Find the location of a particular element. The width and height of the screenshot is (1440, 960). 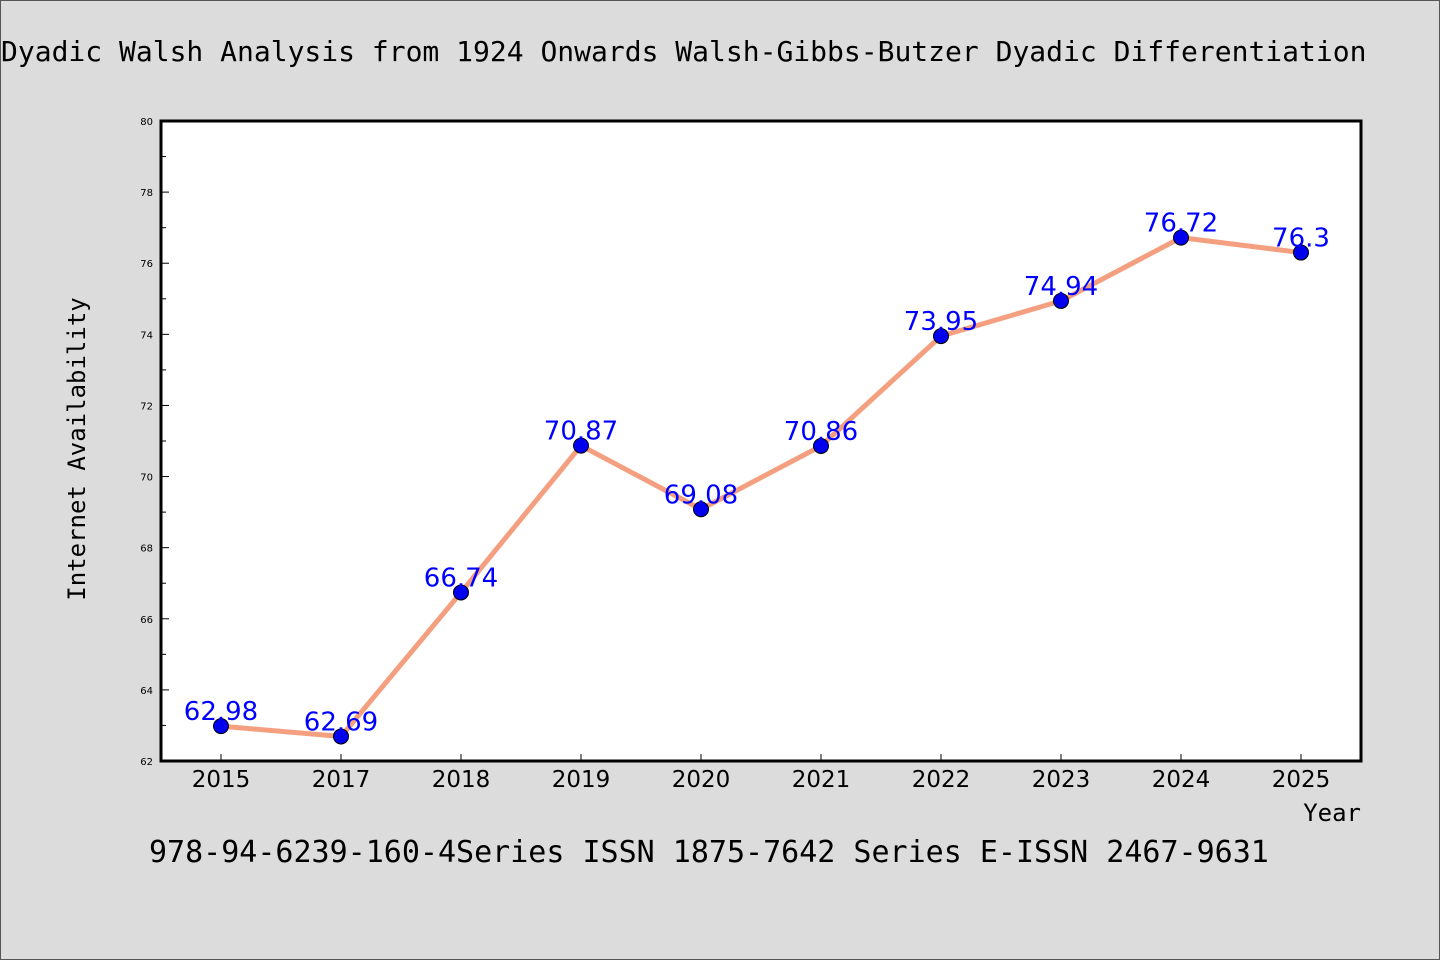

data-label: 73.95 is located at coordinates (941, 322).